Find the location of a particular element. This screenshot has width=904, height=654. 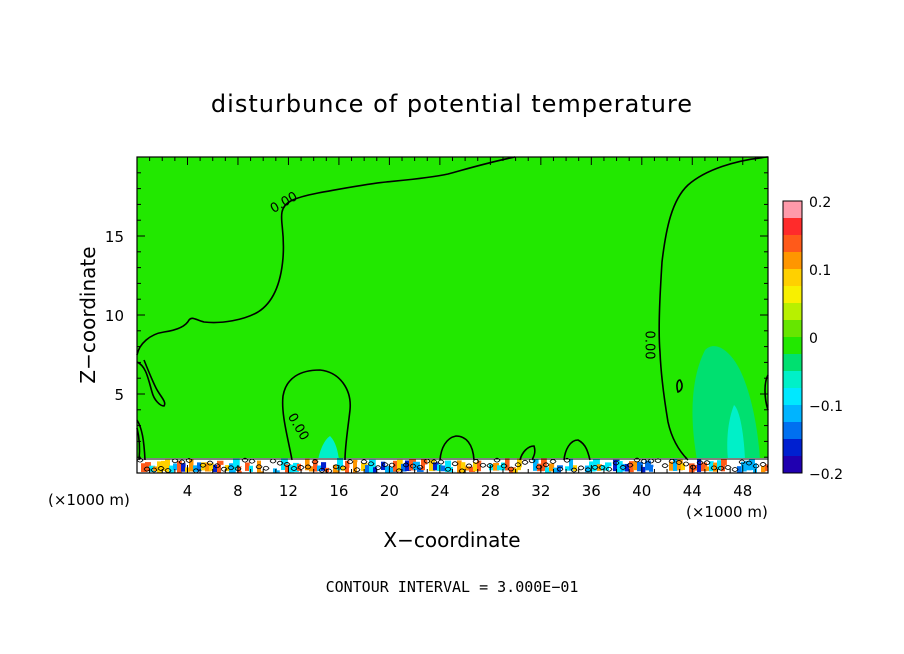

surface-layer is located at coordinates (452, 465).